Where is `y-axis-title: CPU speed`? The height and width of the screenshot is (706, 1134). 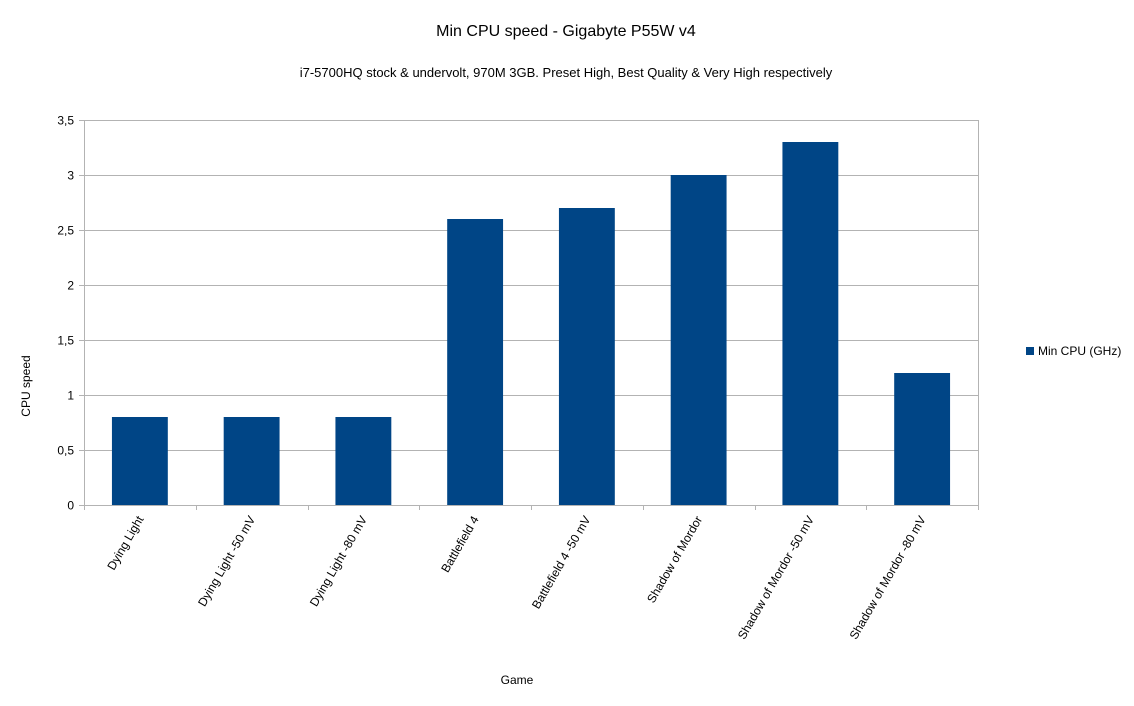
y-axis-title: CPU speed is located at coordinates (26, 385).